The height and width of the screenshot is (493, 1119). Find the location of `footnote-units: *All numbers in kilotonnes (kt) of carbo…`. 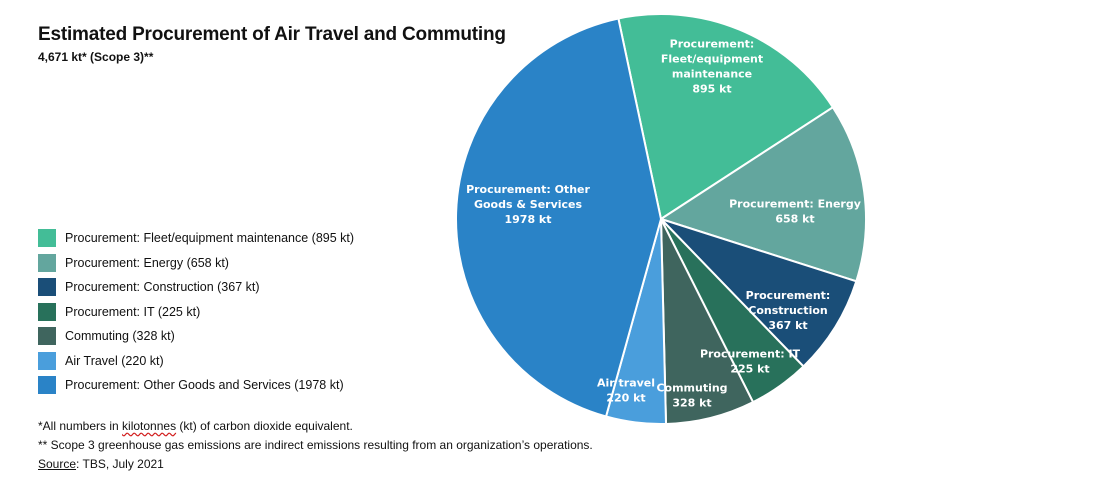

footnote-units: *All numbers in kilotonnes (kt) of carbo… is located at coordinates (315, 426).